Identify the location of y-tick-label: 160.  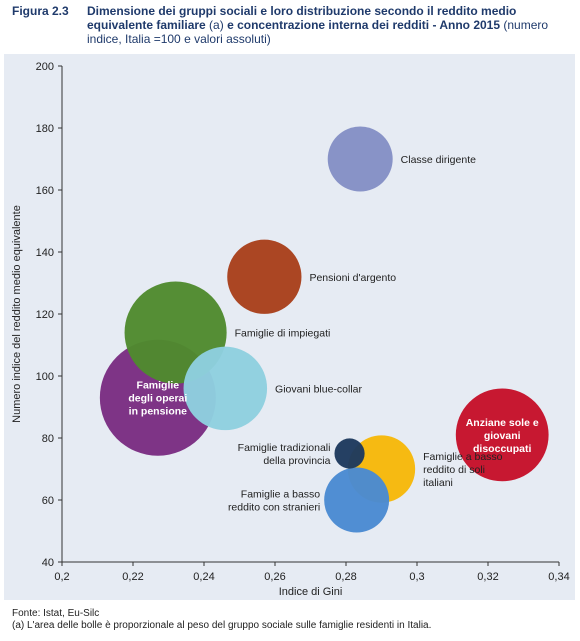
(45, 191).